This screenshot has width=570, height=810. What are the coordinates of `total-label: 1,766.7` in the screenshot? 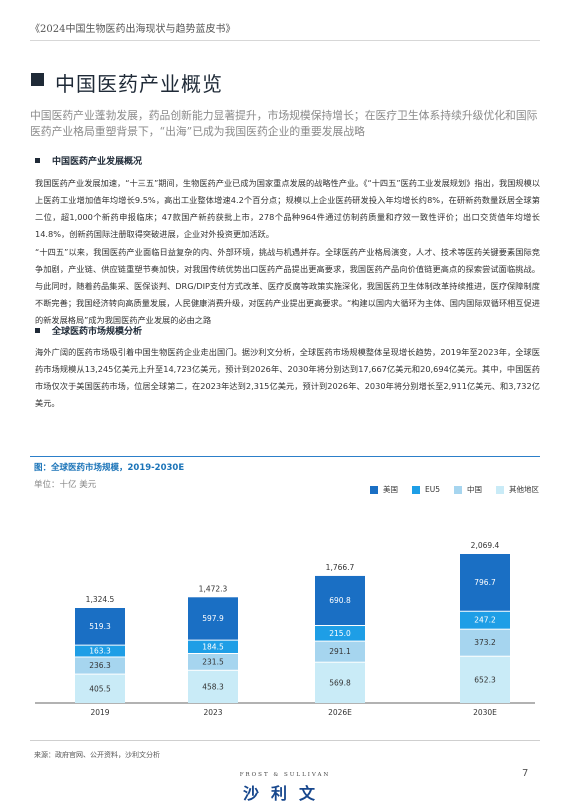 It's located at (340, 567).